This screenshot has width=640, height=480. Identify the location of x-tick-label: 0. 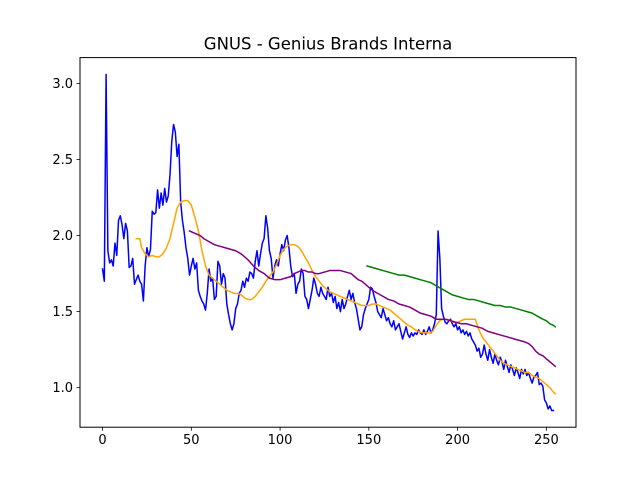
(102, 440).